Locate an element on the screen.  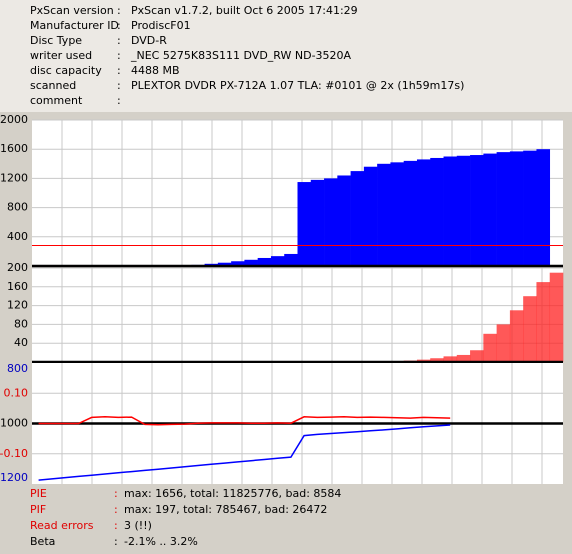
summary-value: 3 (!!) is located at coordinates (138, 525).